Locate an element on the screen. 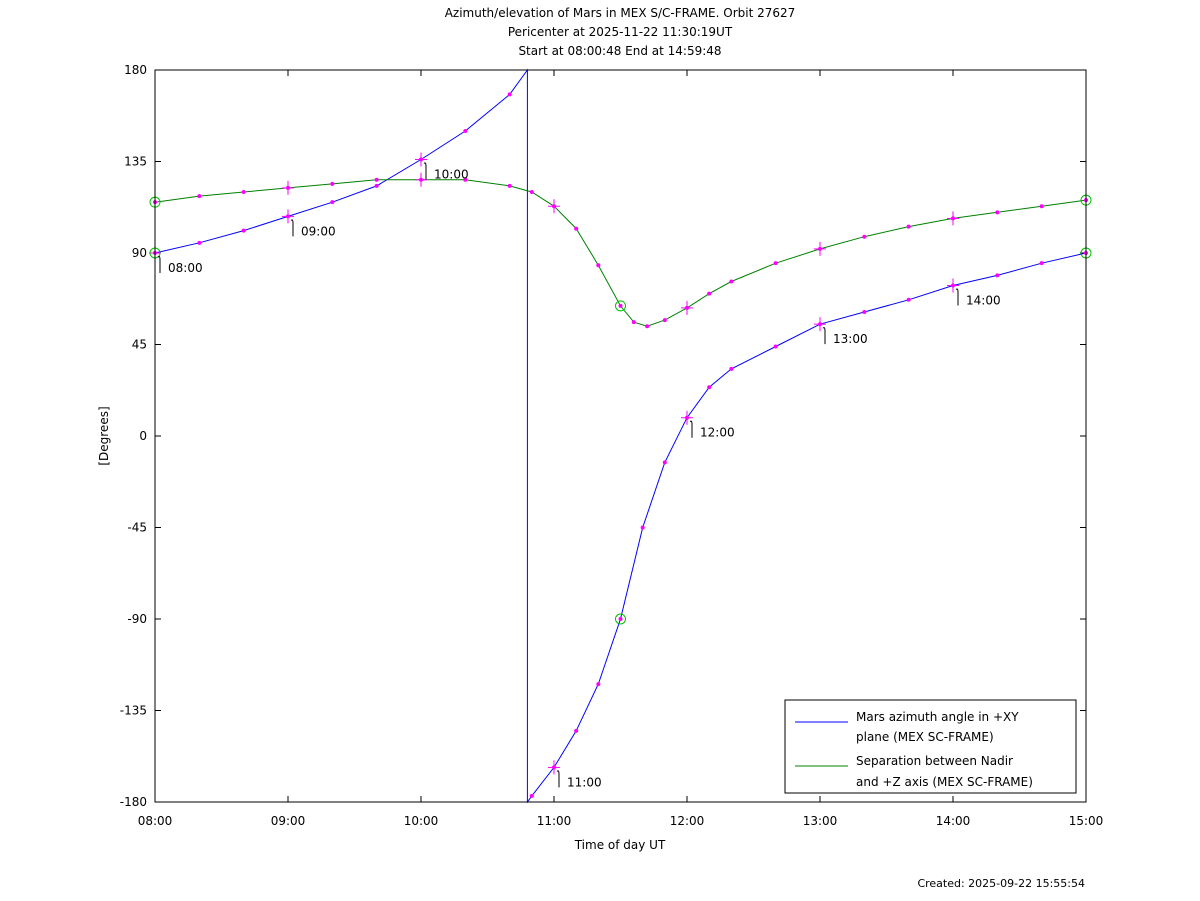 The height and width of the screenshot is (901, 1200). hour-annotation-label: 13:00 is located at coordinates (850, 339).